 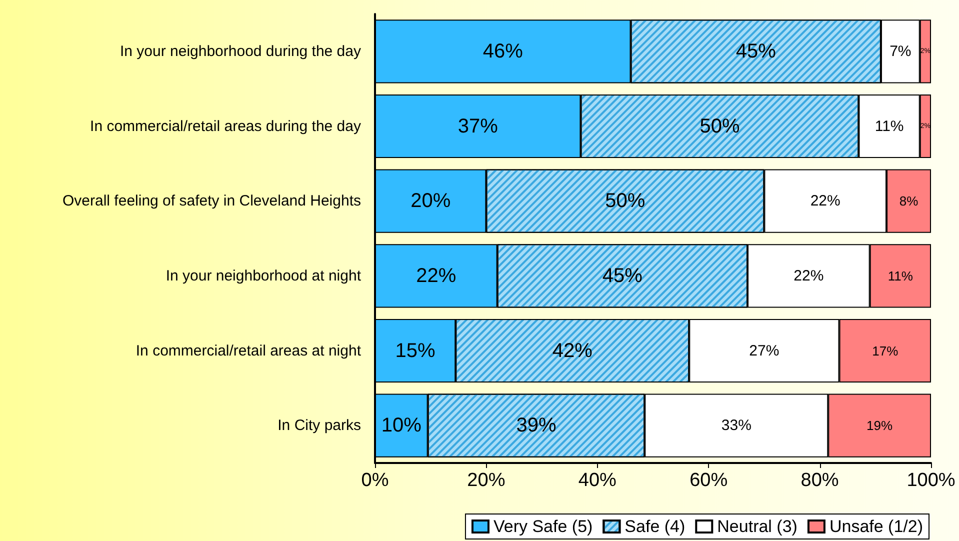 I want to click on x-tick-label: 20%, so click(x=486, y=480).